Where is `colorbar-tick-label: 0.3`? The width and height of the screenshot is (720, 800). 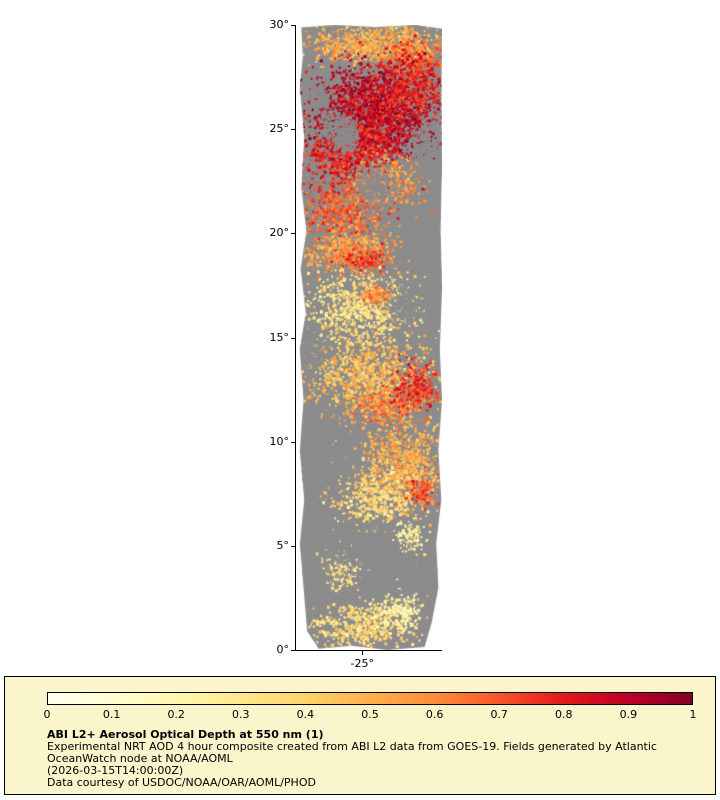
colorbar-tick-label: 0.3 is located at coordinates (241, 714).